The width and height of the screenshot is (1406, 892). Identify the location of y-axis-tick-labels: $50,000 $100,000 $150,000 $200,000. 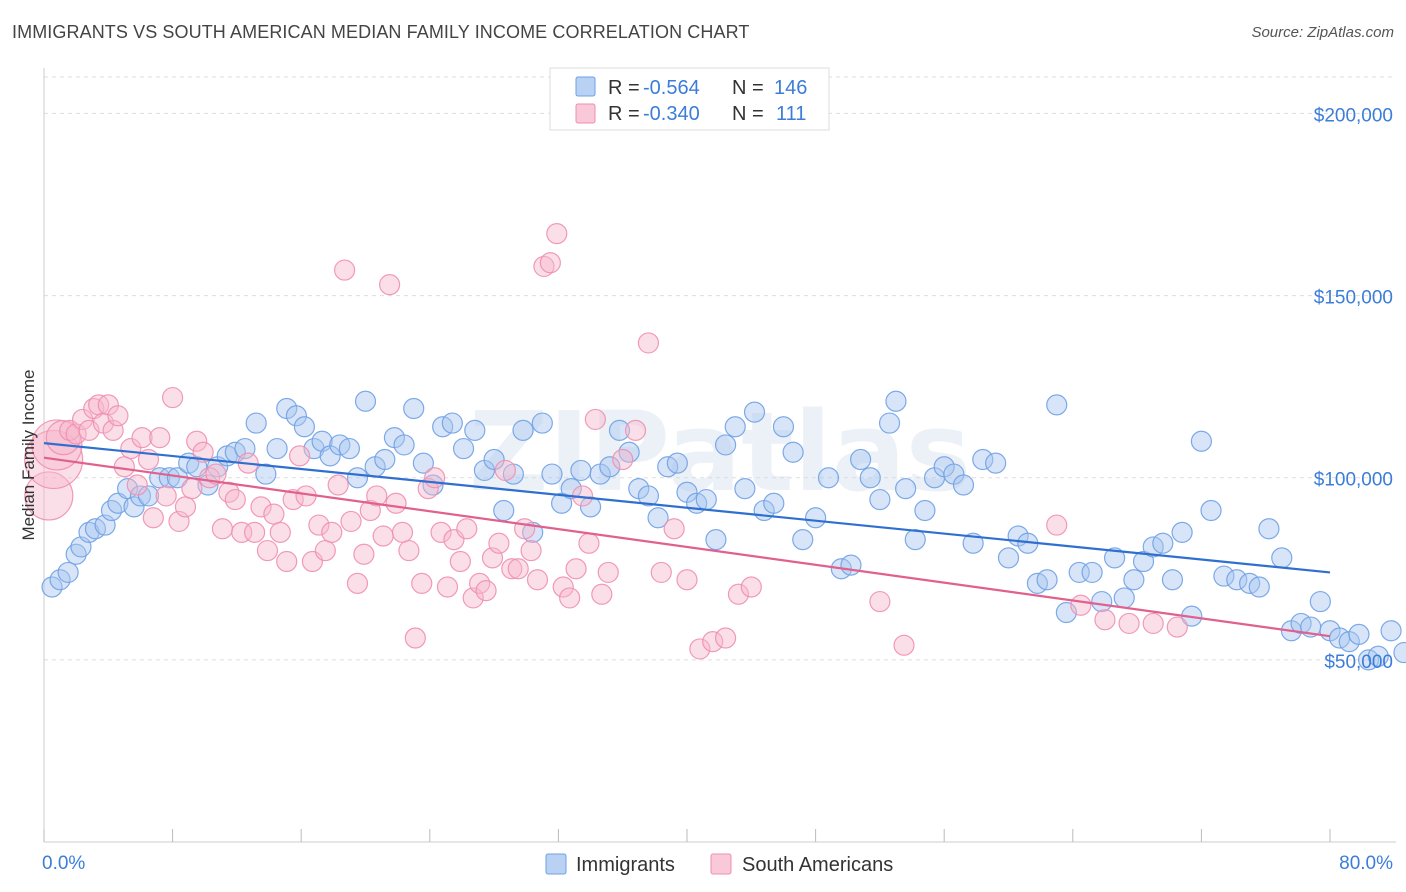
(1353, 388).